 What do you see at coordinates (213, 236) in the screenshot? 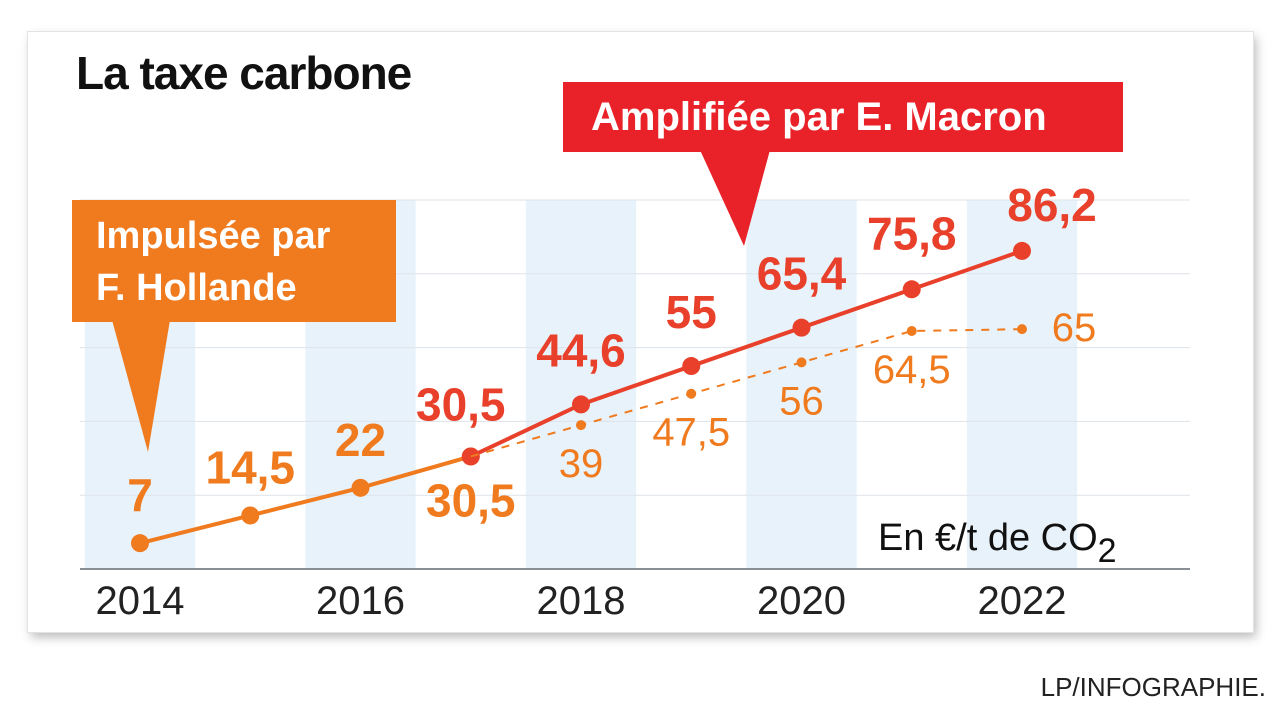
I see `callout-hollande-line1: Impulsée par` at bounding box center [213, 236].